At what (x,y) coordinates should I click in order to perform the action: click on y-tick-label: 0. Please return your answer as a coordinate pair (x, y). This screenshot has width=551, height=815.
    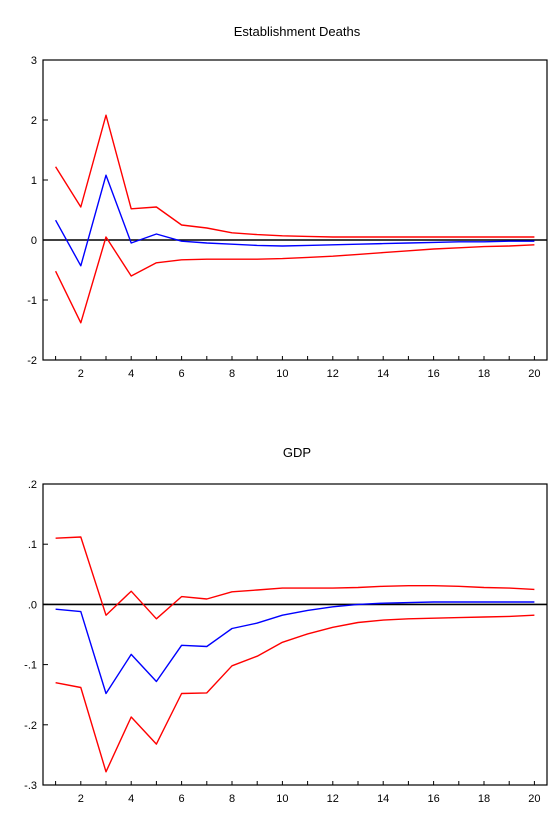
    Looking at the image, I should click on (34, 241).